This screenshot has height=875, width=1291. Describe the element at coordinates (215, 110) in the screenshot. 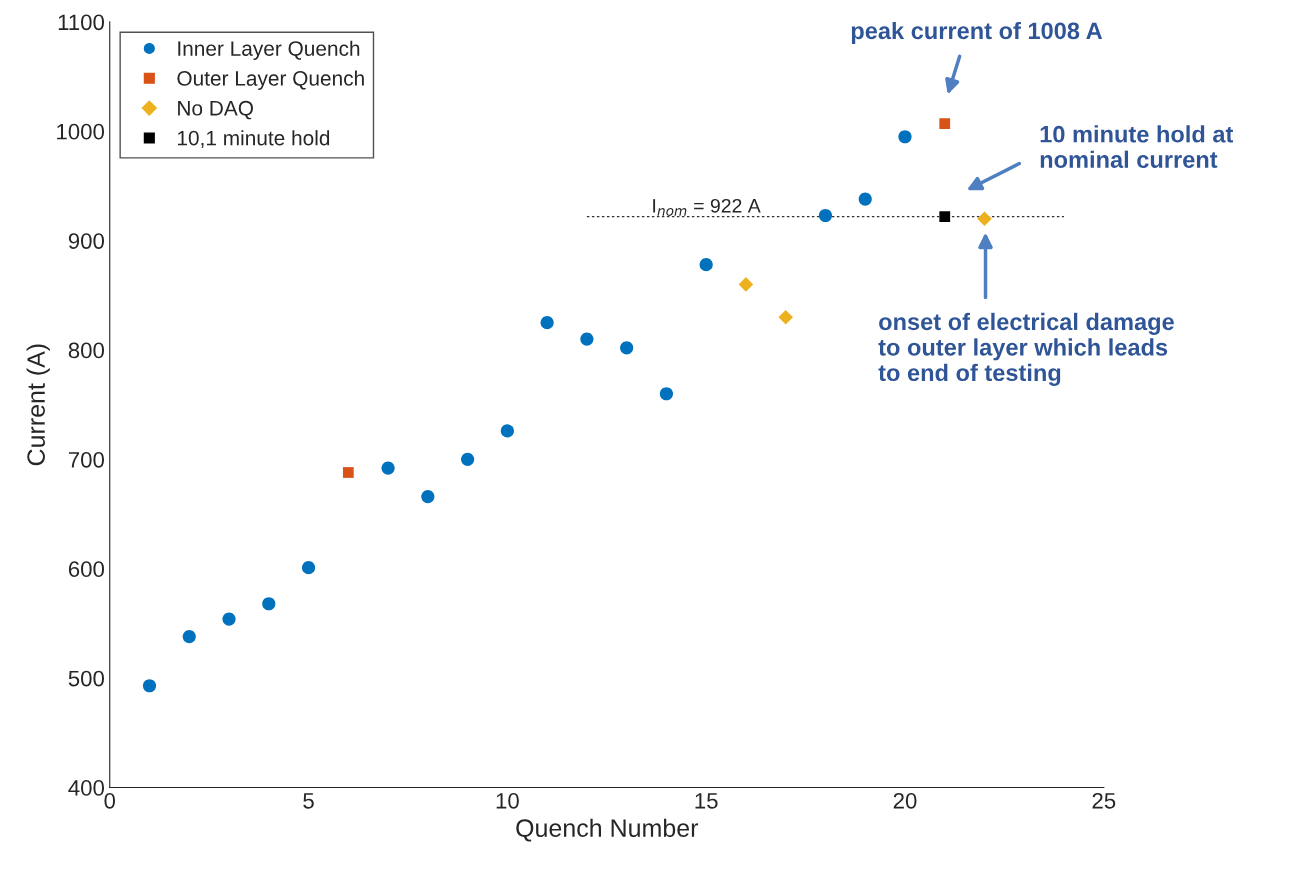

I see `legend-label: No DAQ` at that location.